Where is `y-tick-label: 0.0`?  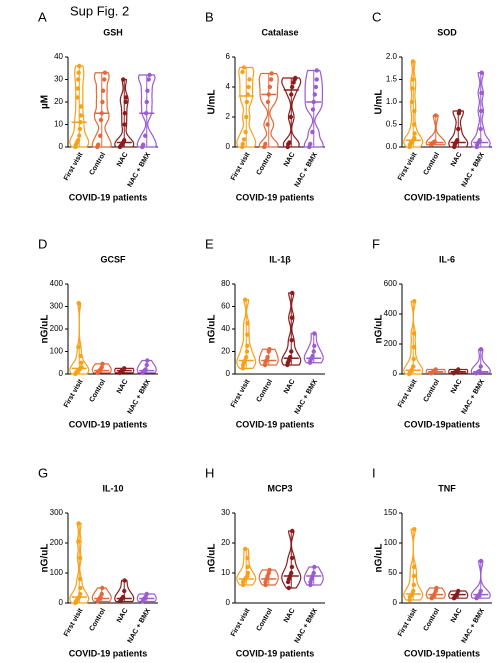
y-tick-label: 0.0 is located at coordinates (392, 146).